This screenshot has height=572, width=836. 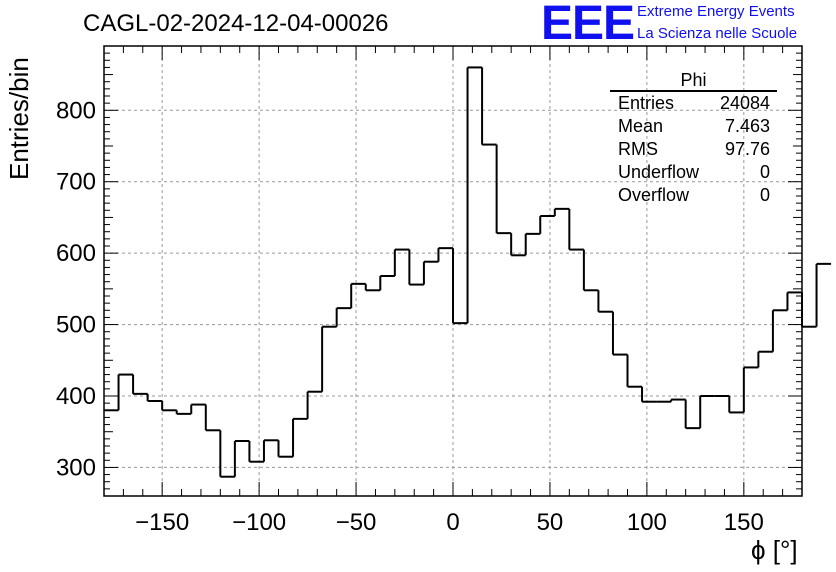 I want to click on stats-title: Phi, so click(x=693, y=81).